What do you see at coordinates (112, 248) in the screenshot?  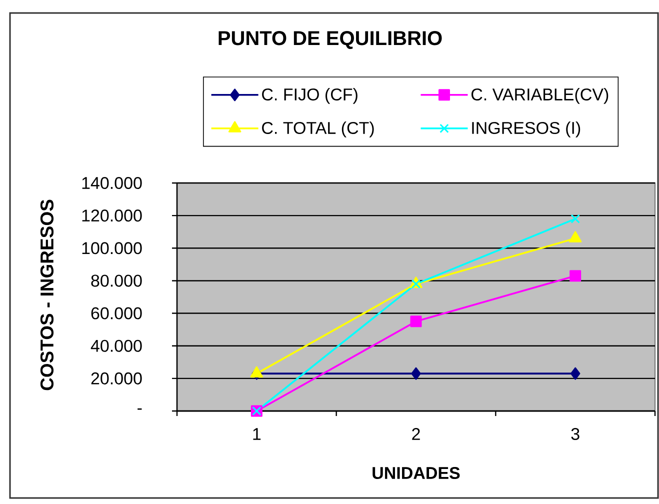 I see `y-tick-label: 100.000` at bounding box center [112, 248].